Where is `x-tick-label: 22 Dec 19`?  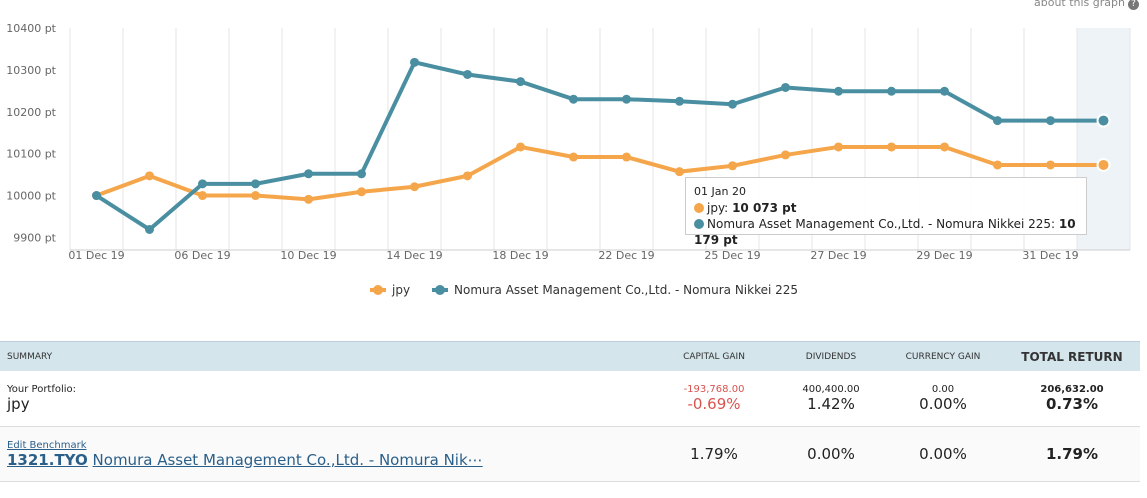
x-tick-label: 22 Dec 19 is located at coordinates (626, 255).